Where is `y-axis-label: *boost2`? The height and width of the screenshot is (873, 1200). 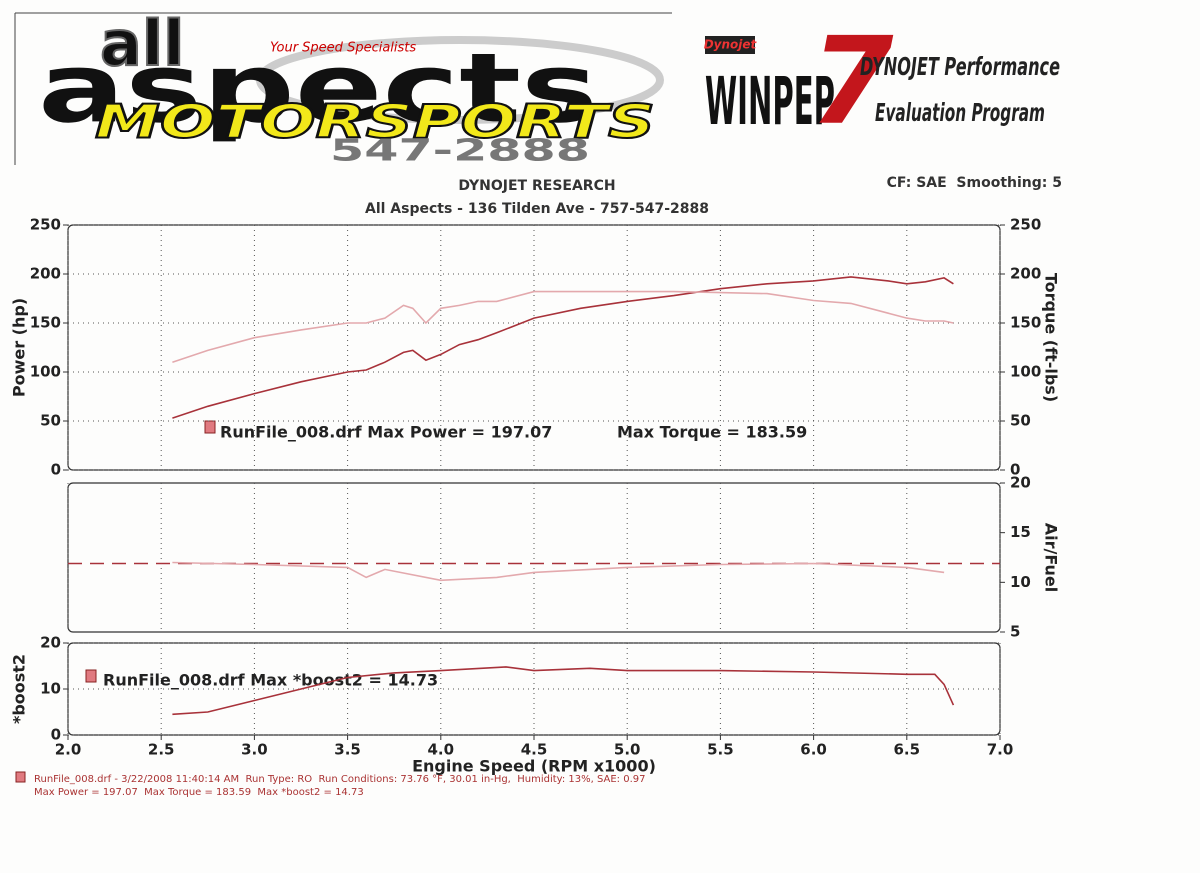 y-axis-label: *boost2 is located at coordinates (19, 689).